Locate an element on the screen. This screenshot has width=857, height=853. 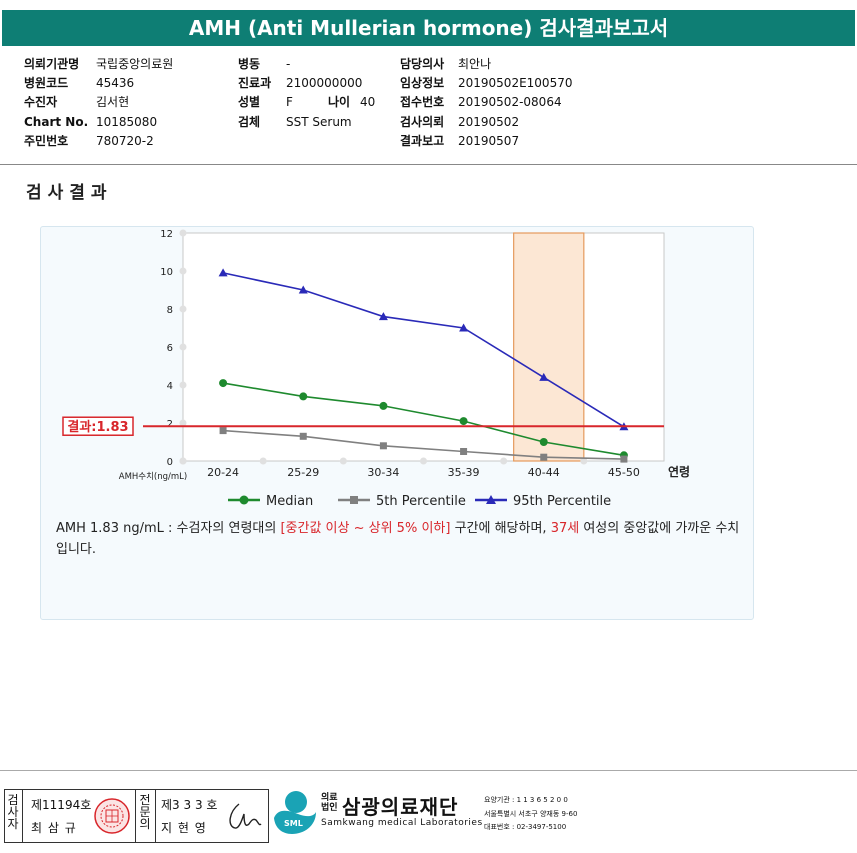
receipt-no-label: 접수번호 is located at coordinates (422, 102).